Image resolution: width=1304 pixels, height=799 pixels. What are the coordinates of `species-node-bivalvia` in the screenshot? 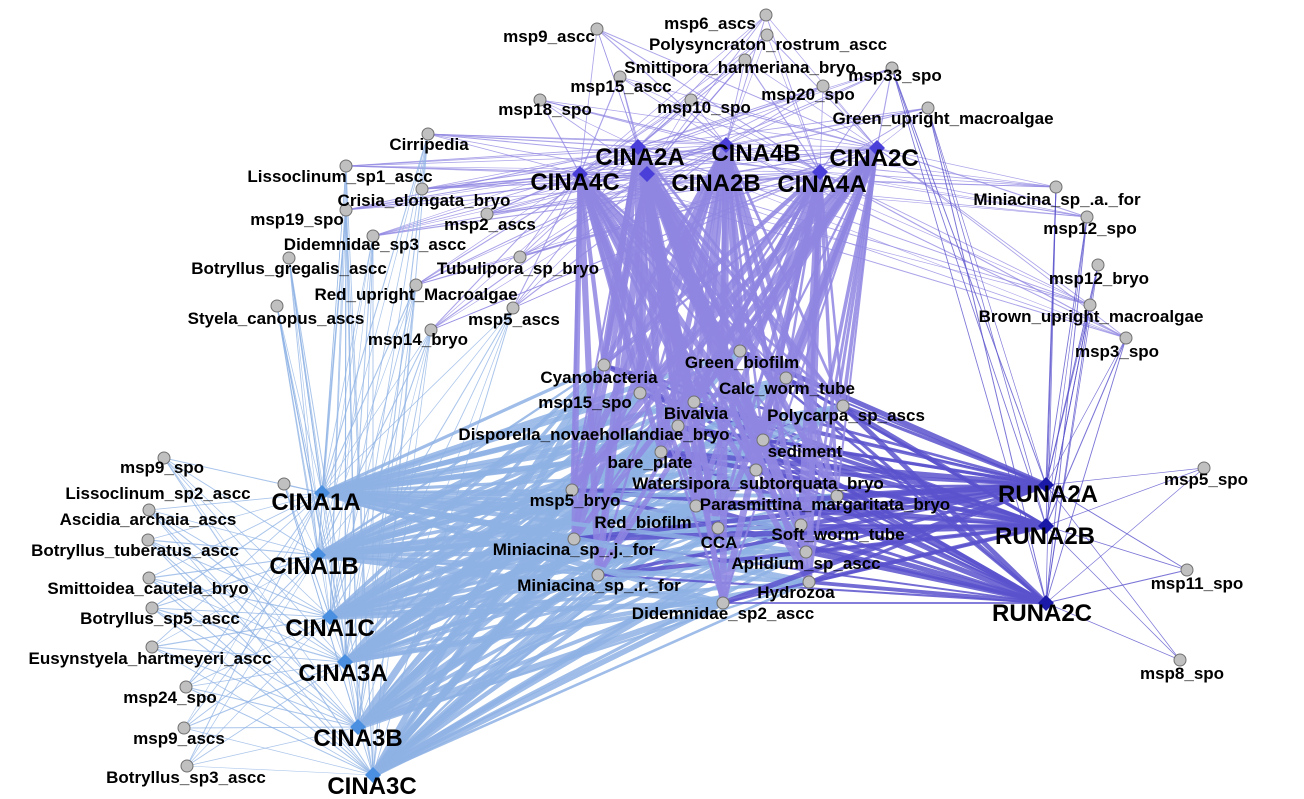 It's located at (694, 402).